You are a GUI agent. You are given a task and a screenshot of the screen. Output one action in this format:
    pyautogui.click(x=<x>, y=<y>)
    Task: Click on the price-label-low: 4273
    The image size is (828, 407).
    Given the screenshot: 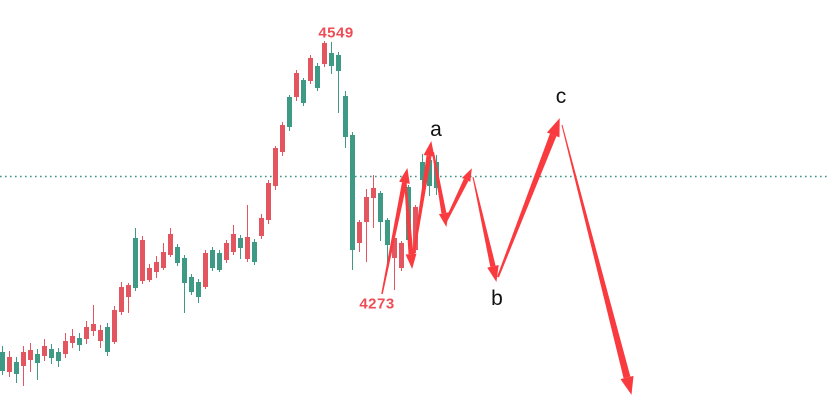 What is the action you would take?
    pyautogui.click(x=377, y=304)
    